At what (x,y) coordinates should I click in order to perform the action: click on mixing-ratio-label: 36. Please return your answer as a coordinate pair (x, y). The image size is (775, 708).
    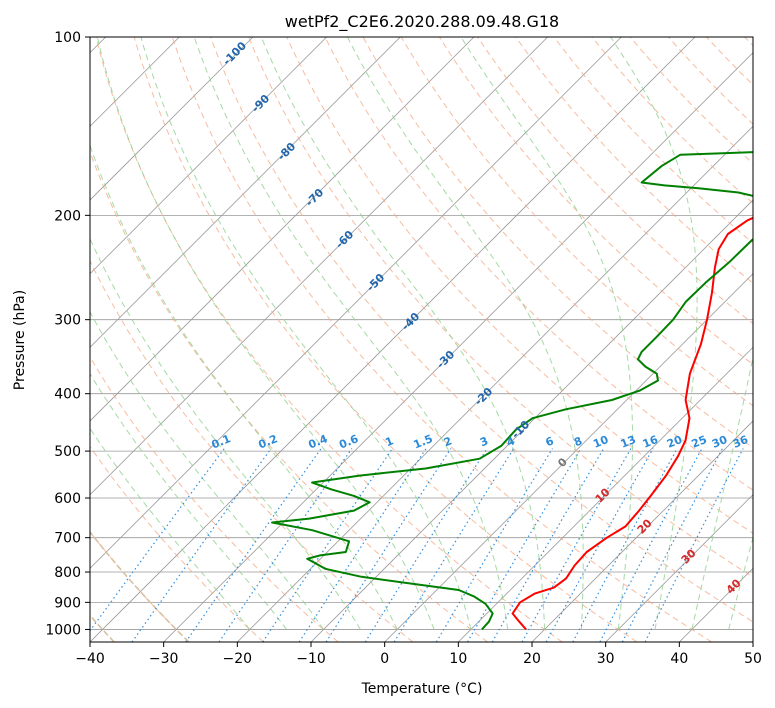
    Looking at the image, I should click on (740, 442).